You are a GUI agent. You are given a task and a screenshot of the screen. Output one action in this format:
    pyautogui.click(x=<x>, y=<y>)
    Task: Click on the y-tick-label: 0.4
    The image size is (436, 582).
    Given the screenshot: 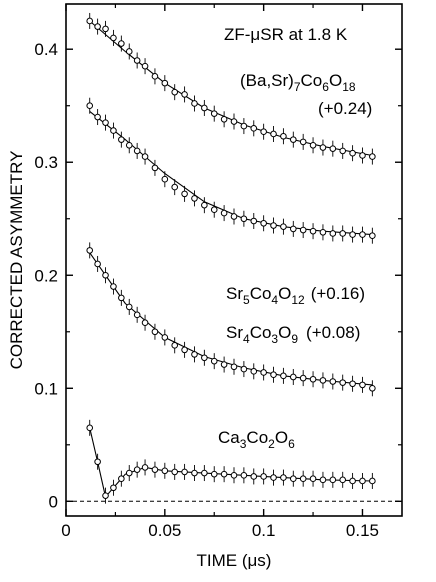 What is the action you would take?
    pyautogui.click(x=46, y=49)
    